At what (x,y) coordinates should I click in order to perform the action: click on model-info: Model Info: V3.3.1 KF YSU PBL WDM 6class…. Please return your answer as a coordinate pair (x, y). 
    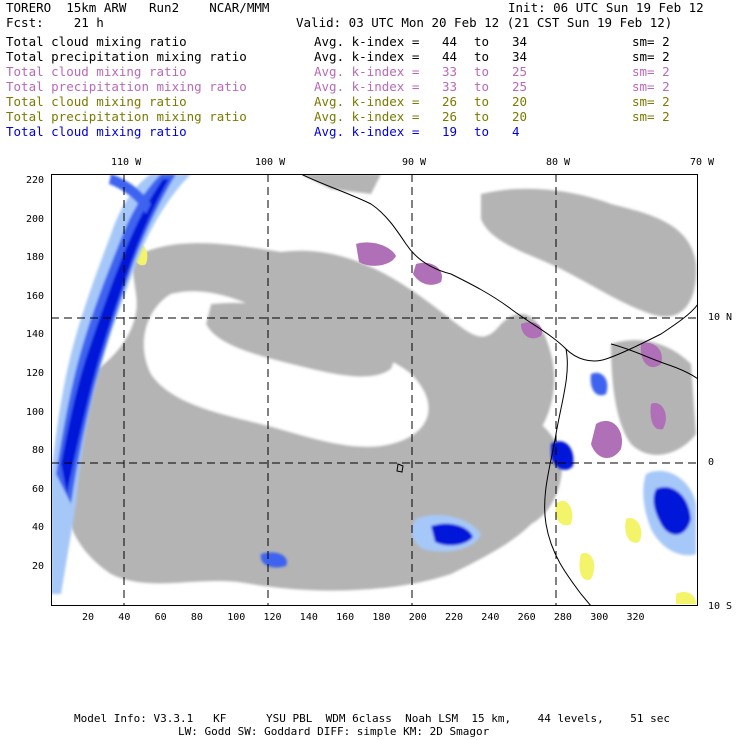
    Looking at the image, I should click on (372, 718).